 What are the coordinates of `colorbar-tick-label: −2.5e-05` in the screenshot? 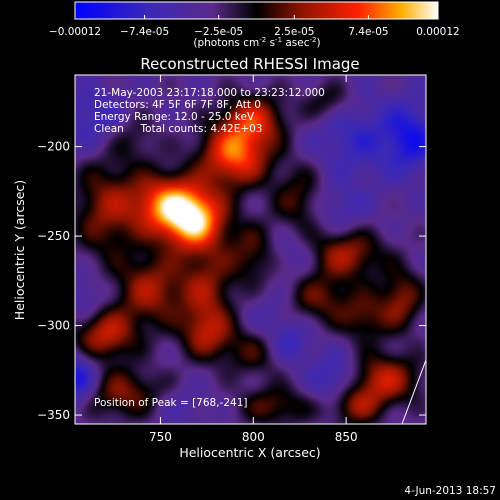 It's located at (218, 32).